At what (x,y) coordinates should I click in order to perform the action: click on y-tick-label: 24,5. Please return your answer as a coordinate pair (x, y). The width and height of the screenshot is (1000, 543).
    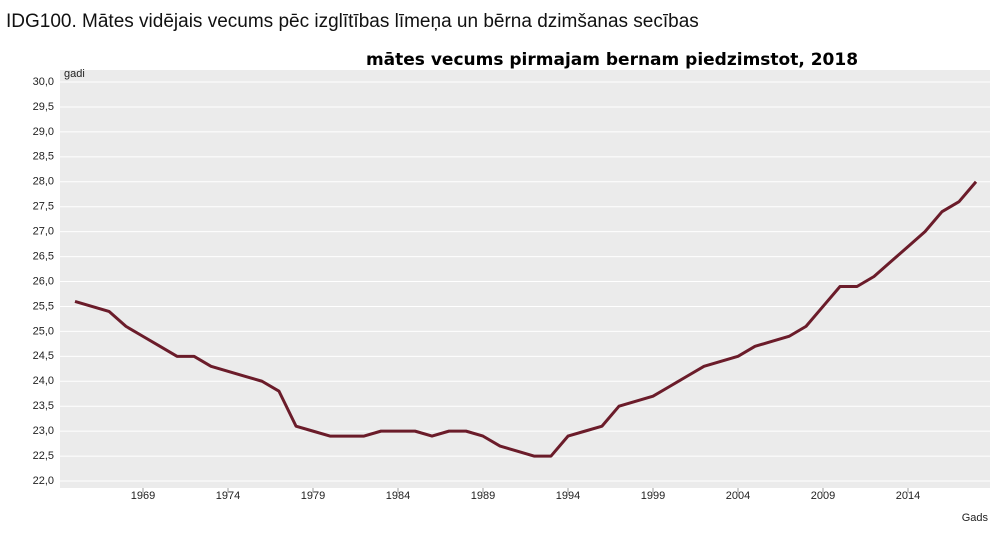
    Looking at the image, I should click on (43, 356).